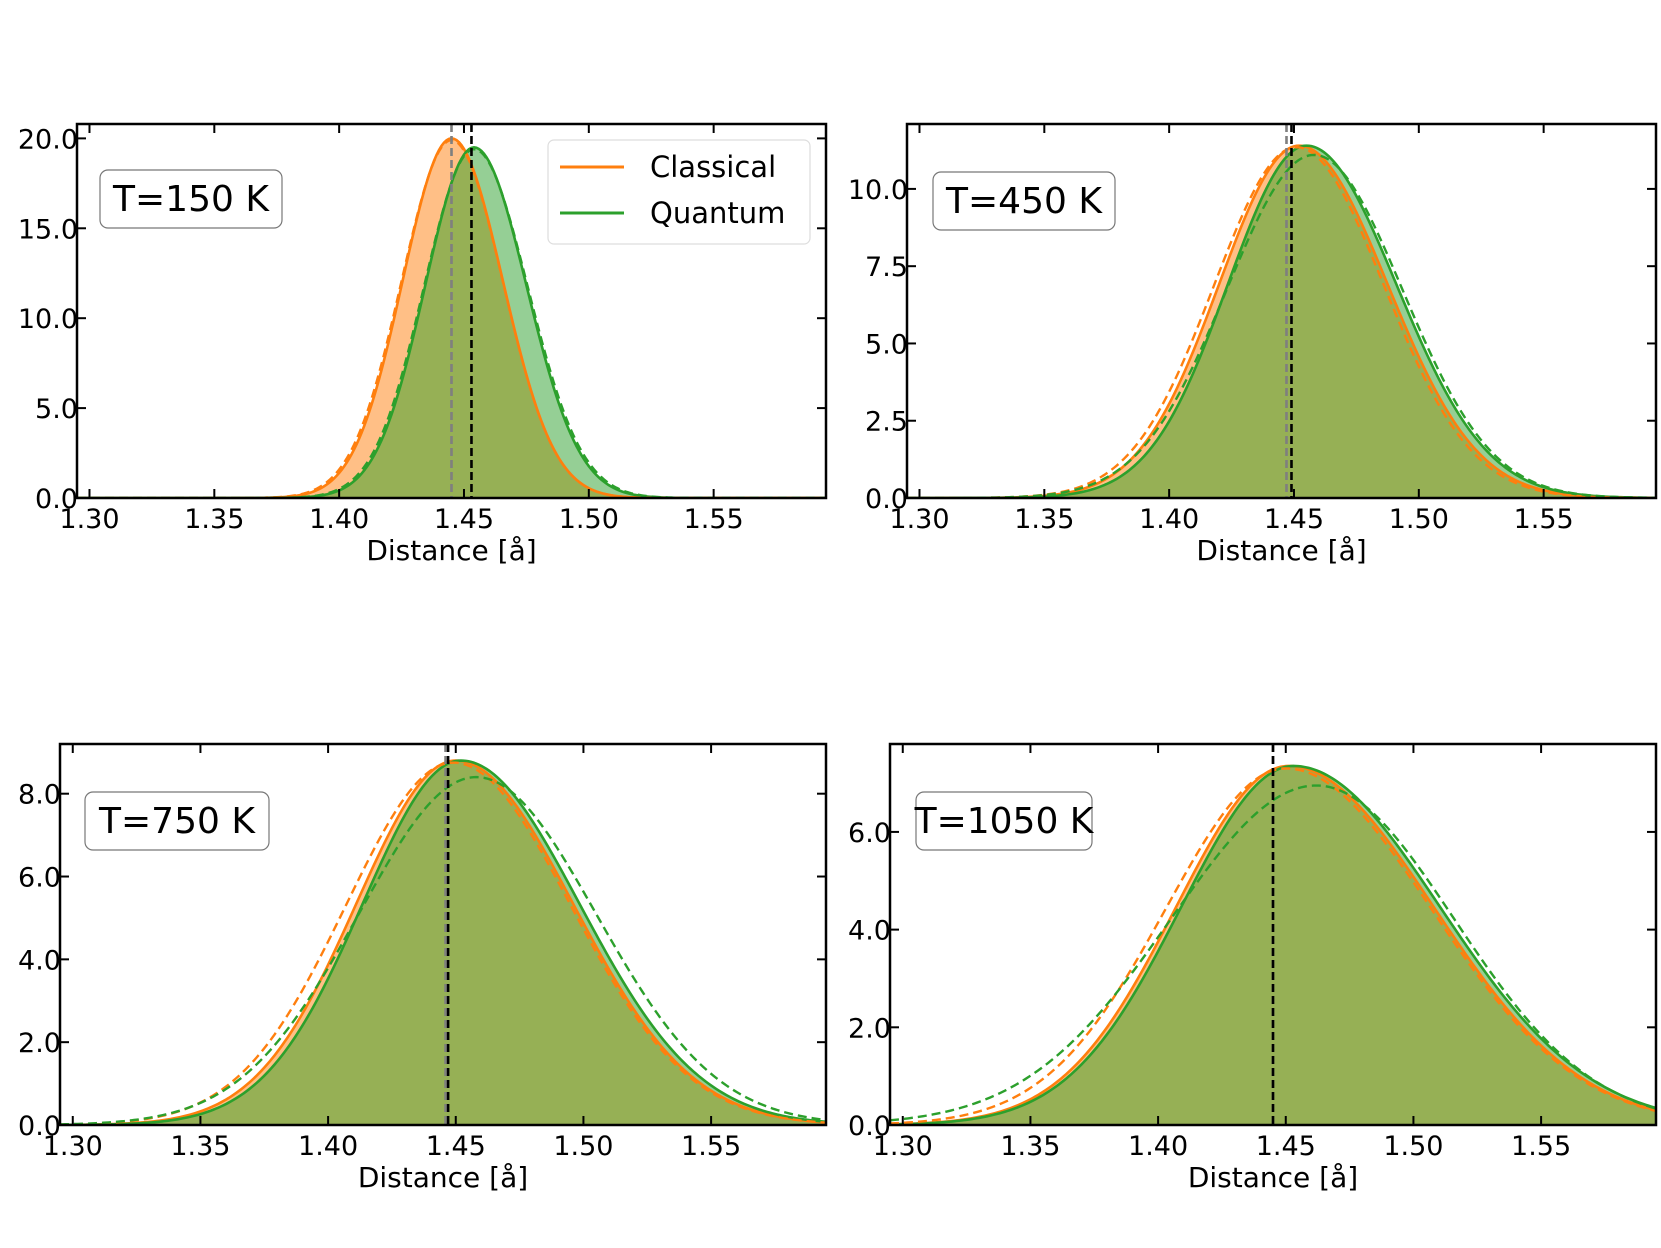  I want to click on temperature-label: T=1050 K, so click(1004, 821).